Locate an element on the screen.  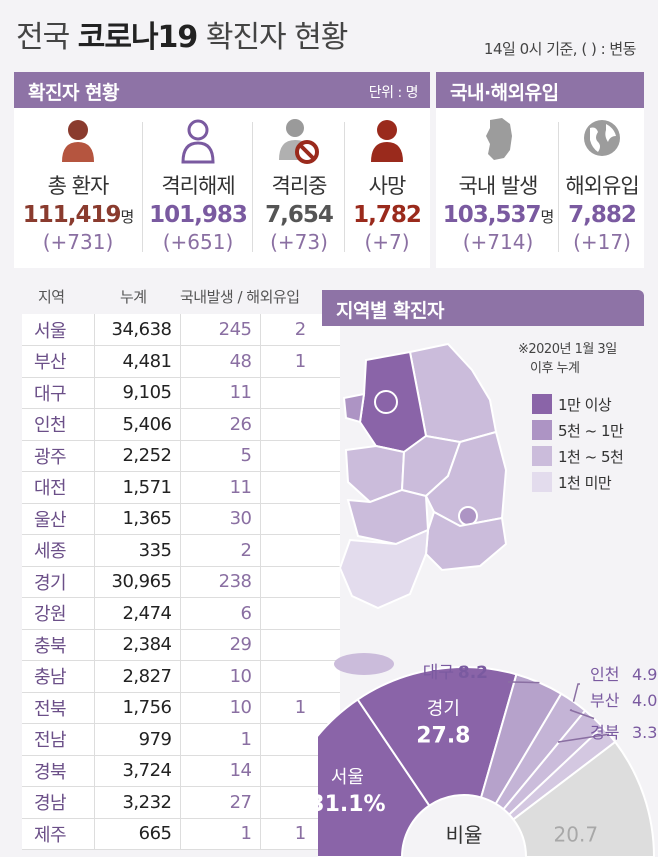
region-name: 충북 is located at coordinates (58, 645).